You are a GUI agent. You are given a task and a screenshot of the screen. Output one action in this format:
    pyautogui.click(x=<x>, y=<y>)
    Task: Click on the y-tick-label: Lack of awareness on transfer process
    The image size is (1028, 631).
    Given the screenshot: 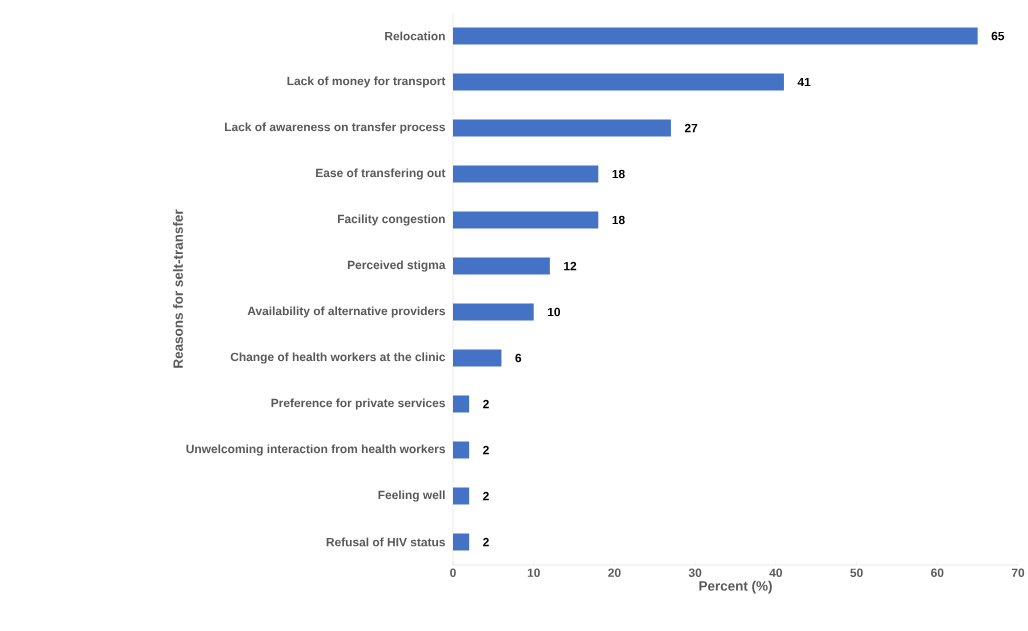 What is the action you would take?
    pyautogui.click(x=335, y=128)
    